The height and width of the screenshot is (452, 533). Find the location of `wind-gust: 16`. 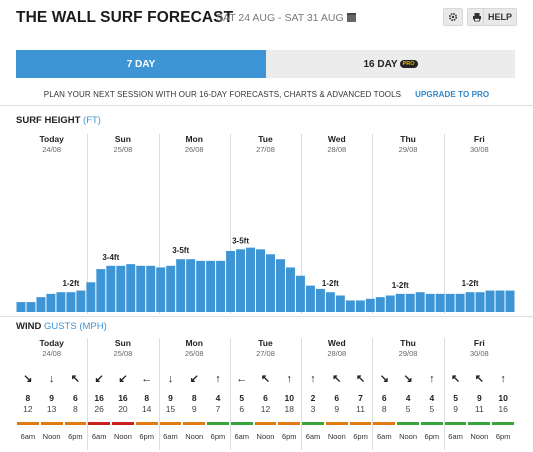

wind-gust: 16 is located at coordinates (503, 409).